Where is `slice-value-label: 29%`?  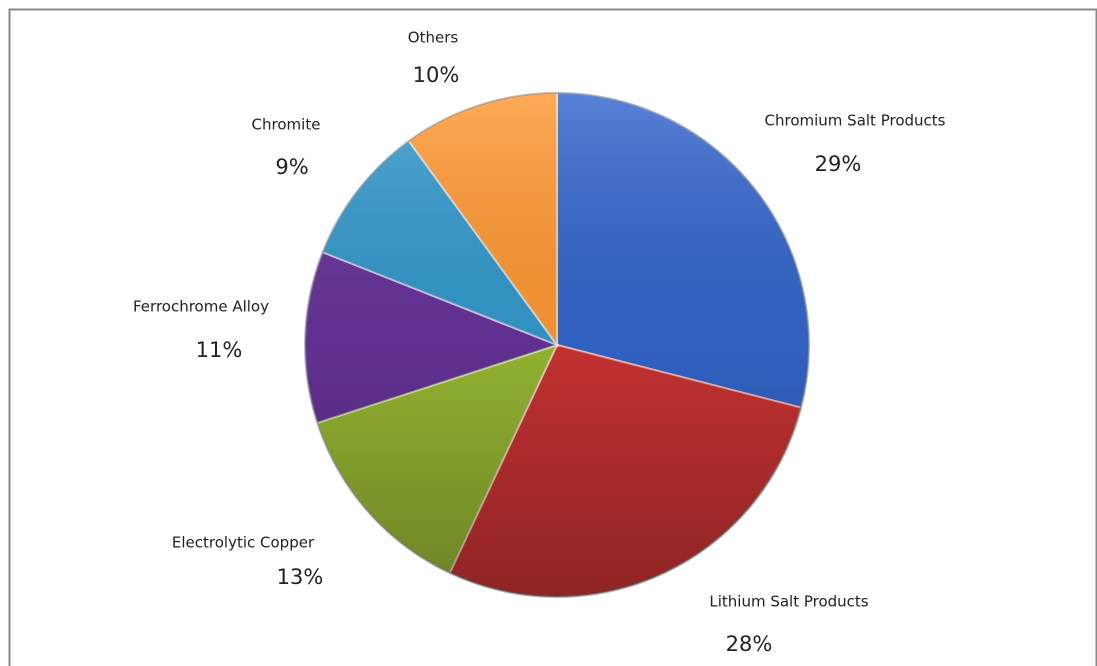 slice-value-label: 29% is located at coordinates (838, 164).